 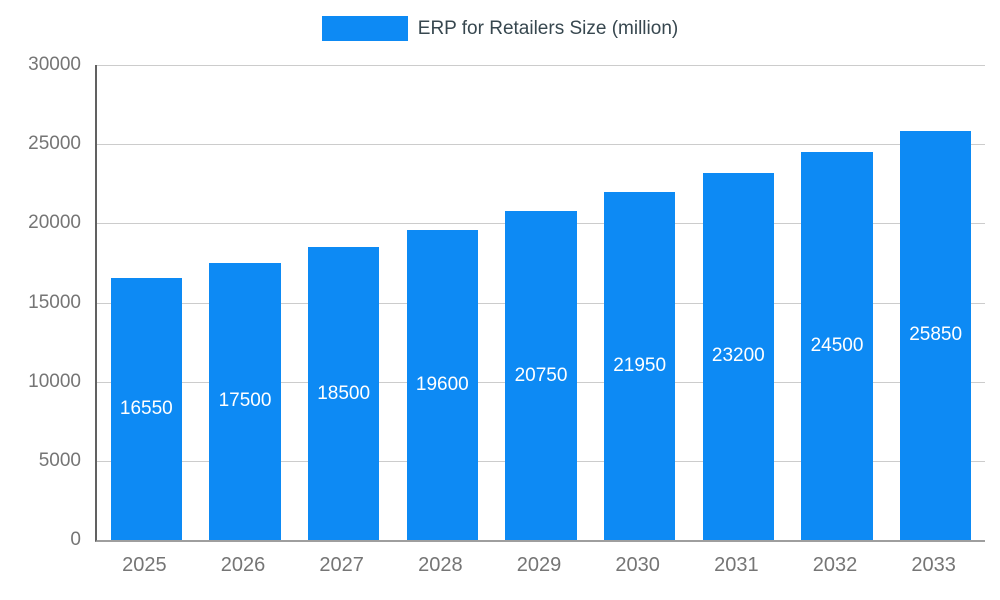 I want to click on legend-label: ERP for Retailers Size (million), so click(x=548, y=28).